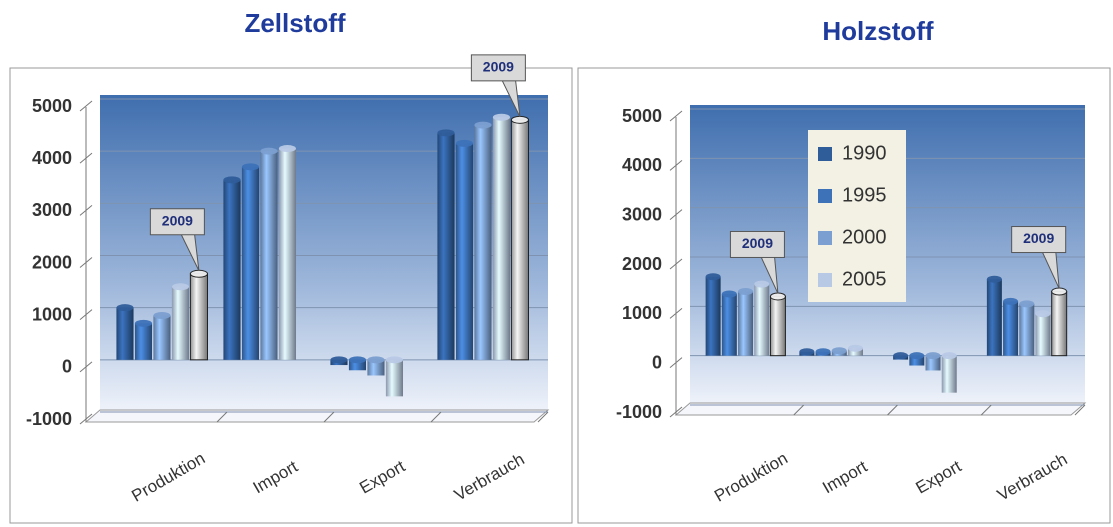  I want to click on y-tick-label: -1000, so click(49, 419).